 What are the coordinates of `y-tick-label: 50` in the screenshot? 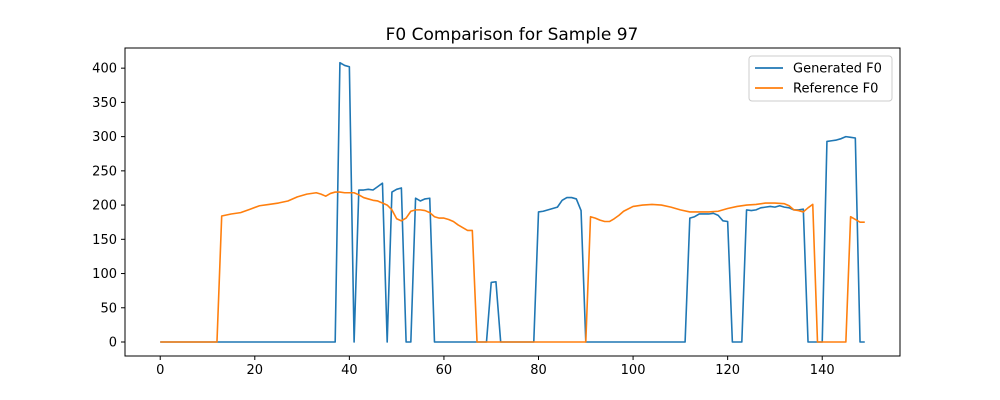 It's located at (108, 308).